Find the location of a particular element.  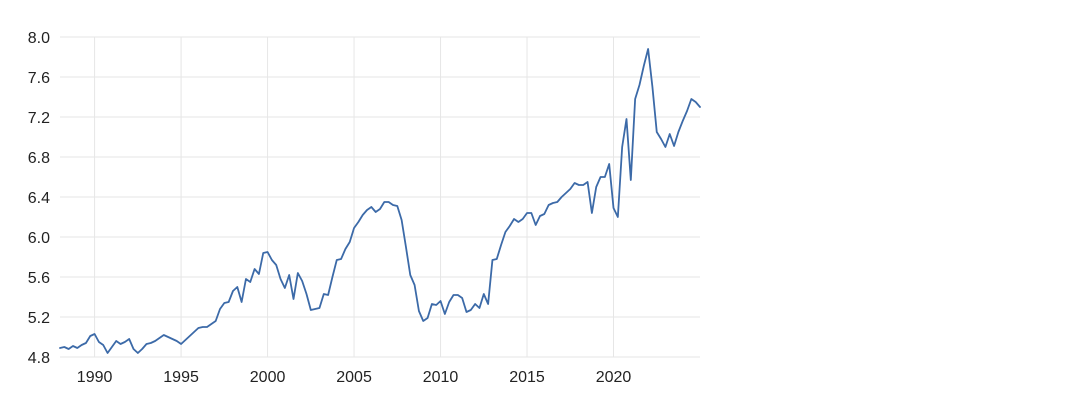

y-tick-label: 7.2 is located at coordinates (39, 118).